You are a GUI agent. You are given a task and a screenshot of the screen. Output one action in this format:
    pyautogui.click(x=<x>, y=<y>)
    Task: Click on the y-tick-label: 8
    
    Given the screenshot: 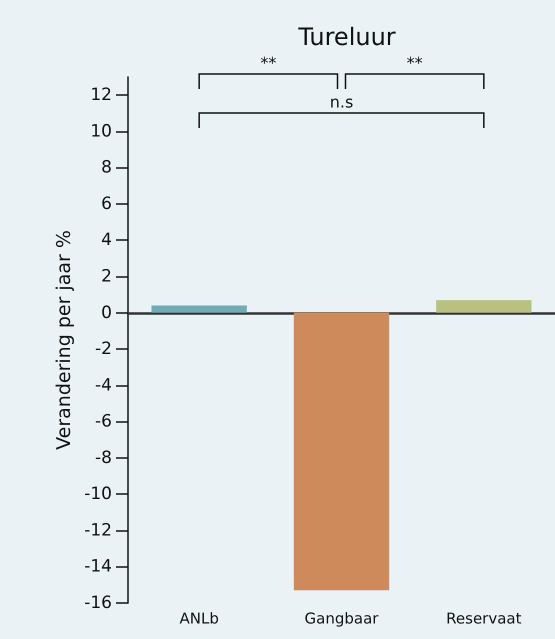 What is the action you would take?
    pyautogui.click(x=106, y=168)
    